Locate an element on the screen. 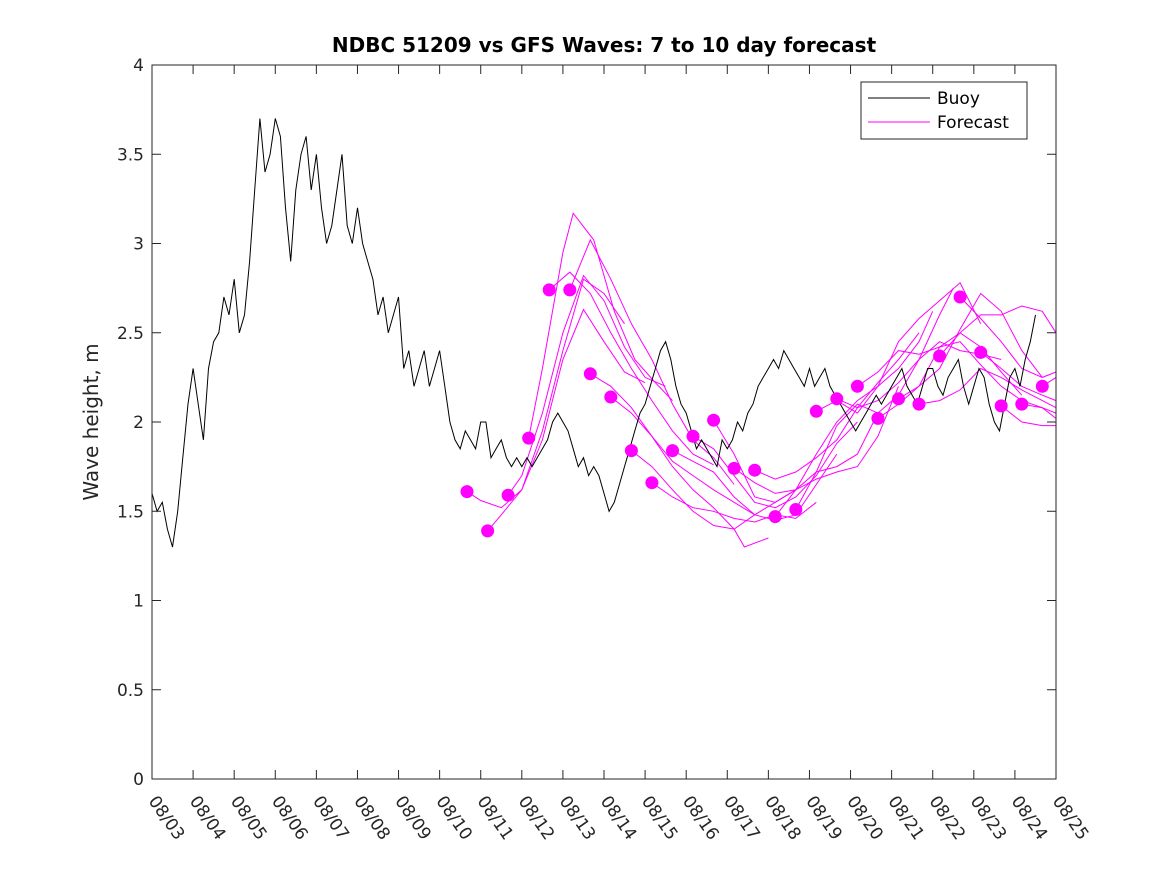  x-tick-label: 08/08 is located at coordinates (371, 818).